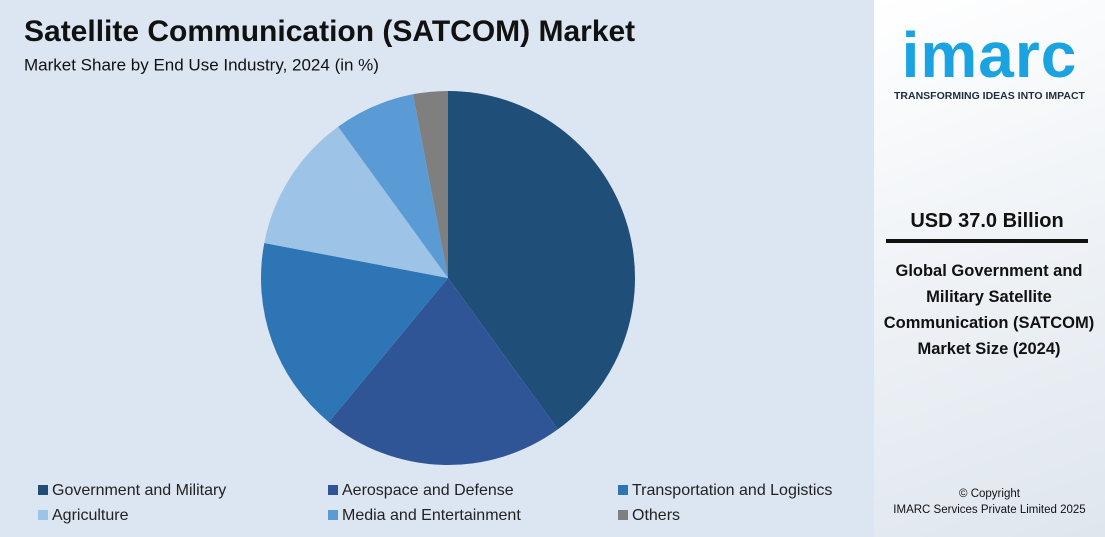 The width and height of the screenshot is (1105, 537). What do you see at coordinates (431, 515) in the screenshot?
I see `legend-label: Media and Entertainment` at bounding box center [431, 515].